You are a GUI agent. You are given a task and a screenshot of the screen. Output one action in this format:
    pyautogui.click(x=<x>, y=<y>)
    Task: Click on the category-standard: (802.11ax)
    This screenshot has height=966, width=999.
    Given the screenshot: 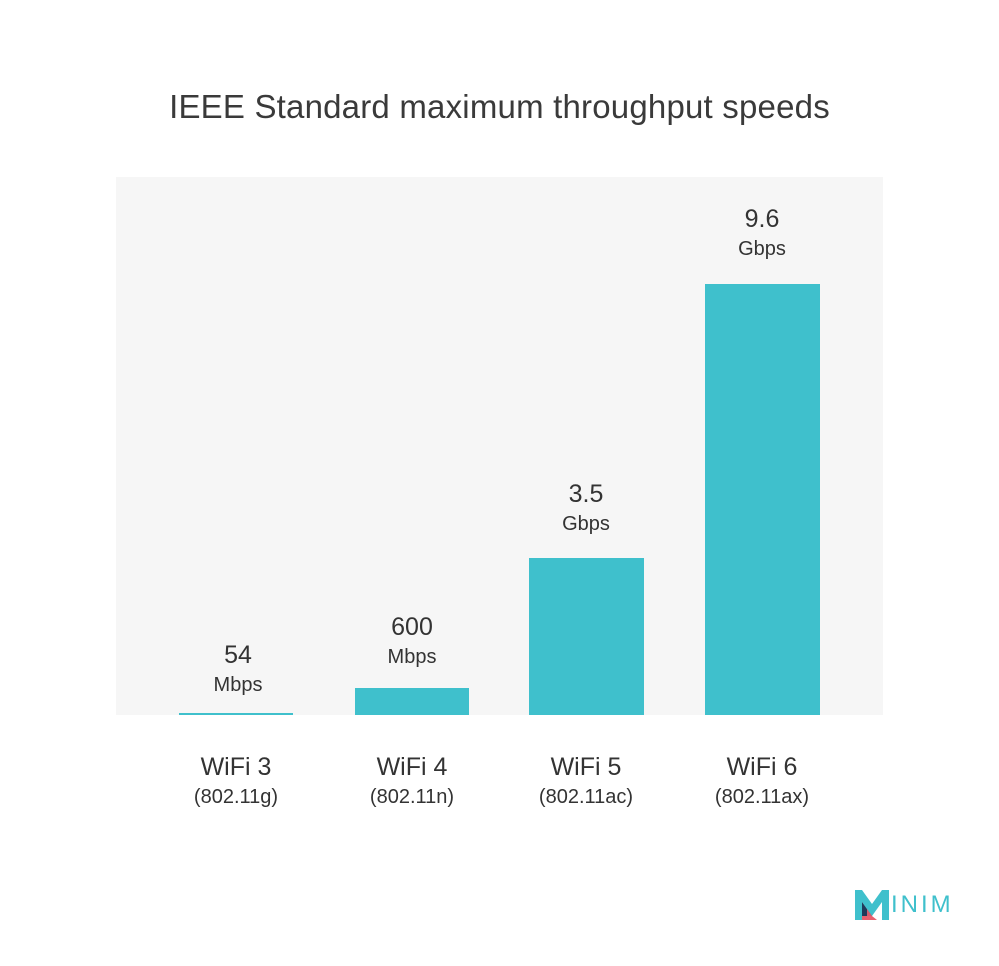 What is the action you would take?
    pyautogui.click(x=762, y=797)
    